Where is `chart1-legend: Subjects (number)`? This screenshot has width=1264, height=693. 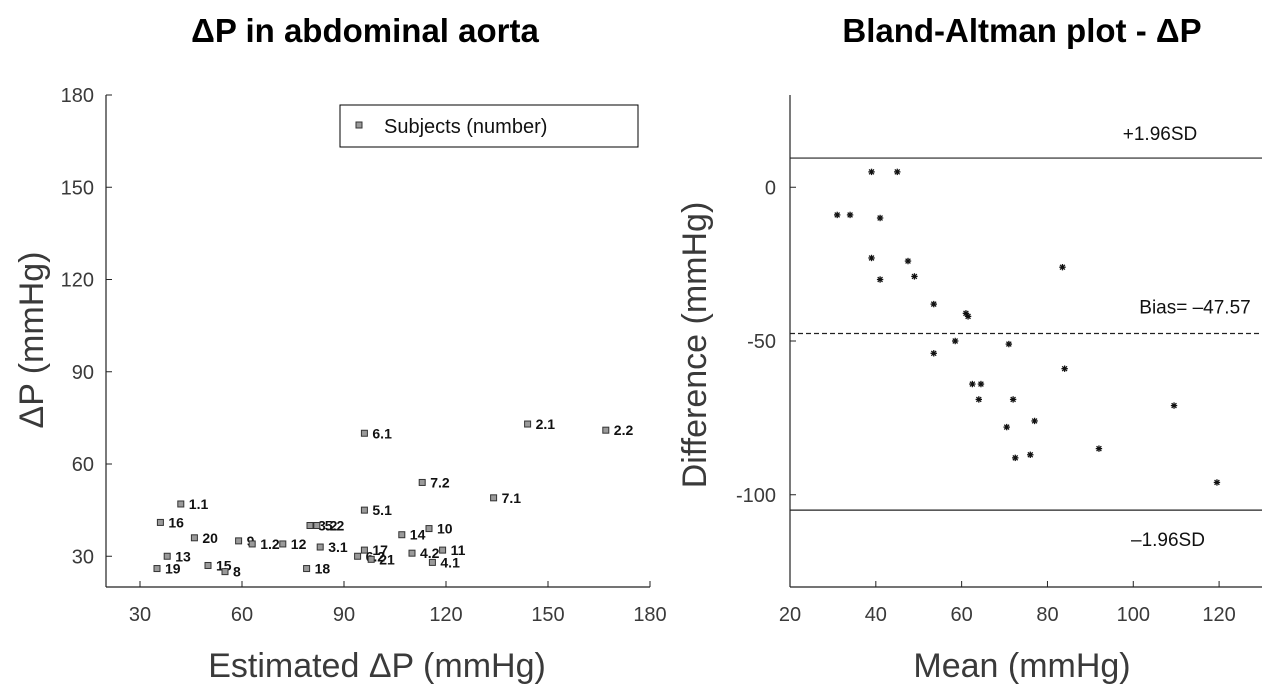 chart1-legend: Subjects (number) is located at coordinates (489, 126).